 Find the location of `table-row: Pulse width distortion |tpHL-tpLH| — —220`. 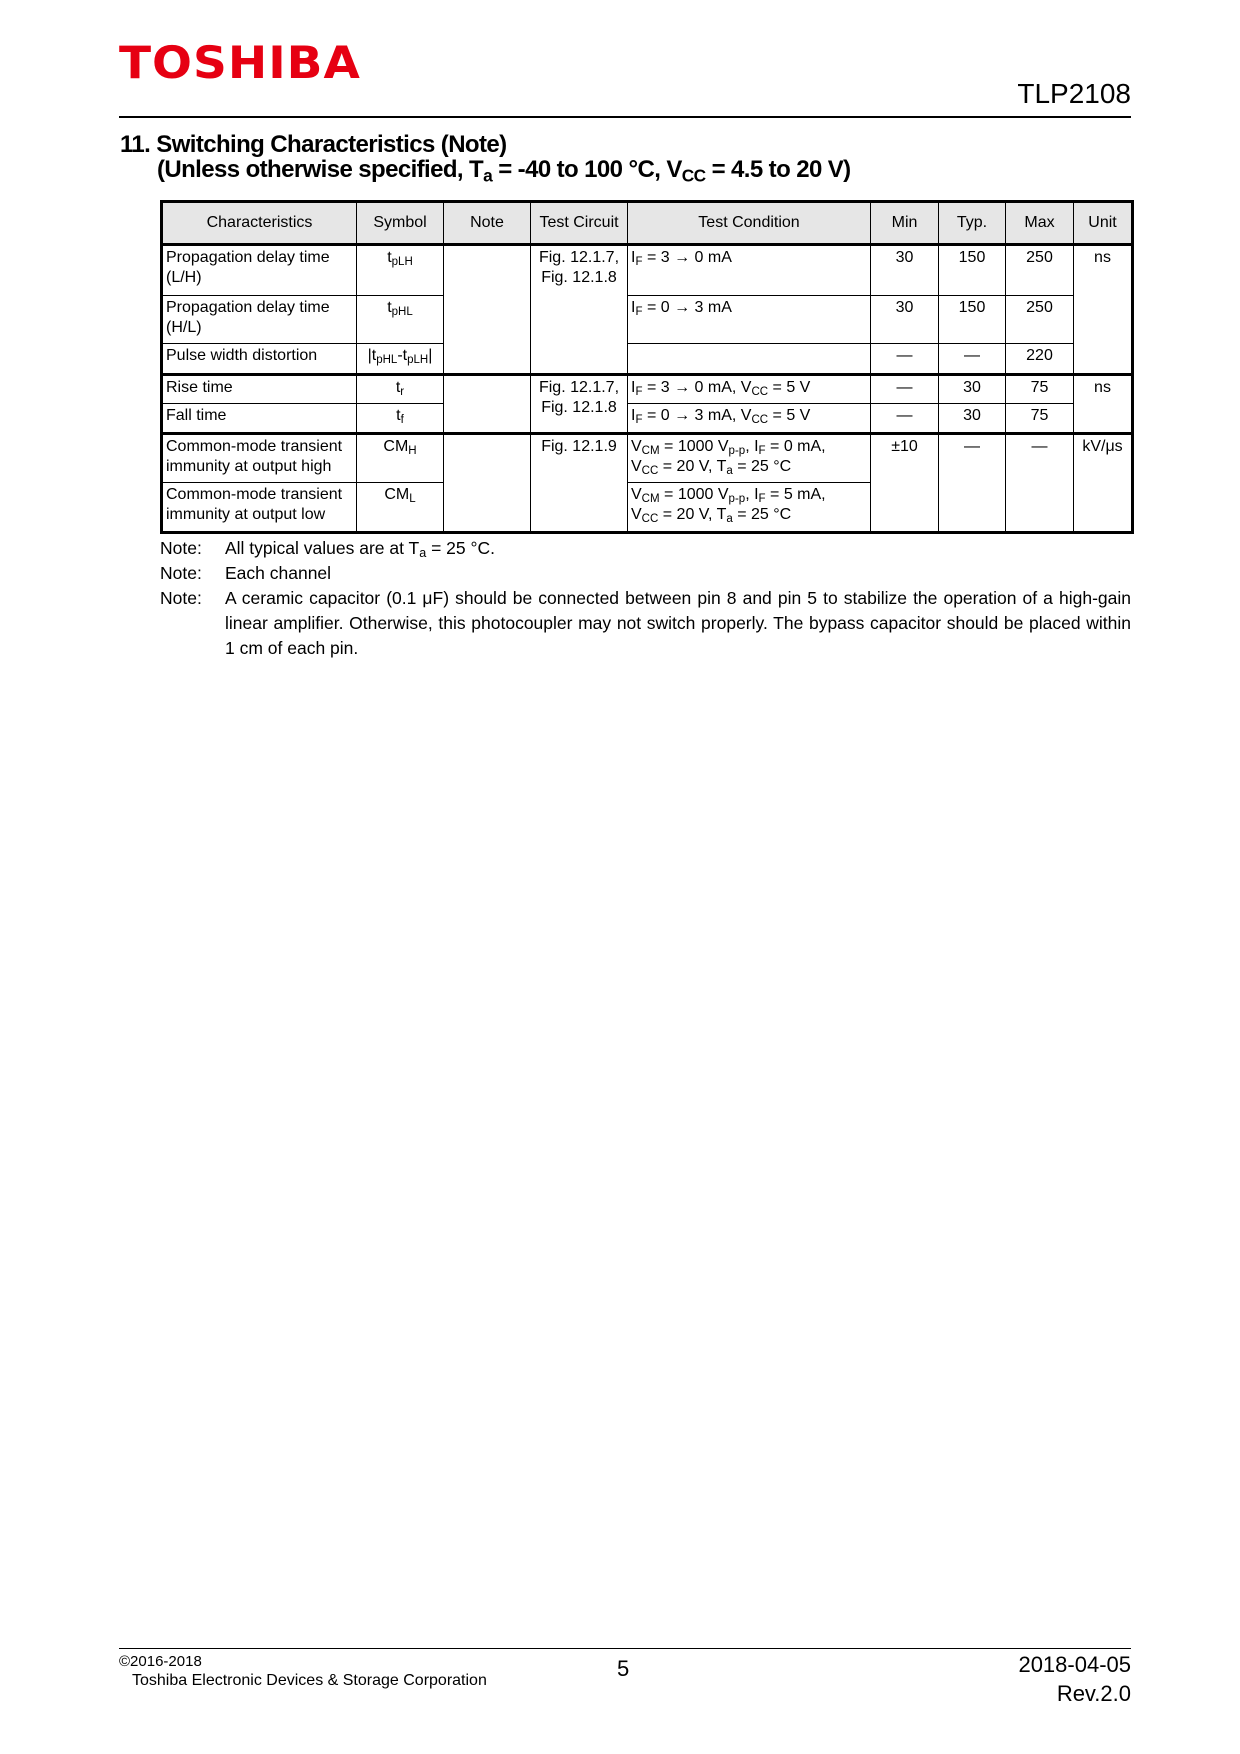

table-row: Pulse width distortion |tpHL-tpLH| — —220 is located at coordinates (647, 359).